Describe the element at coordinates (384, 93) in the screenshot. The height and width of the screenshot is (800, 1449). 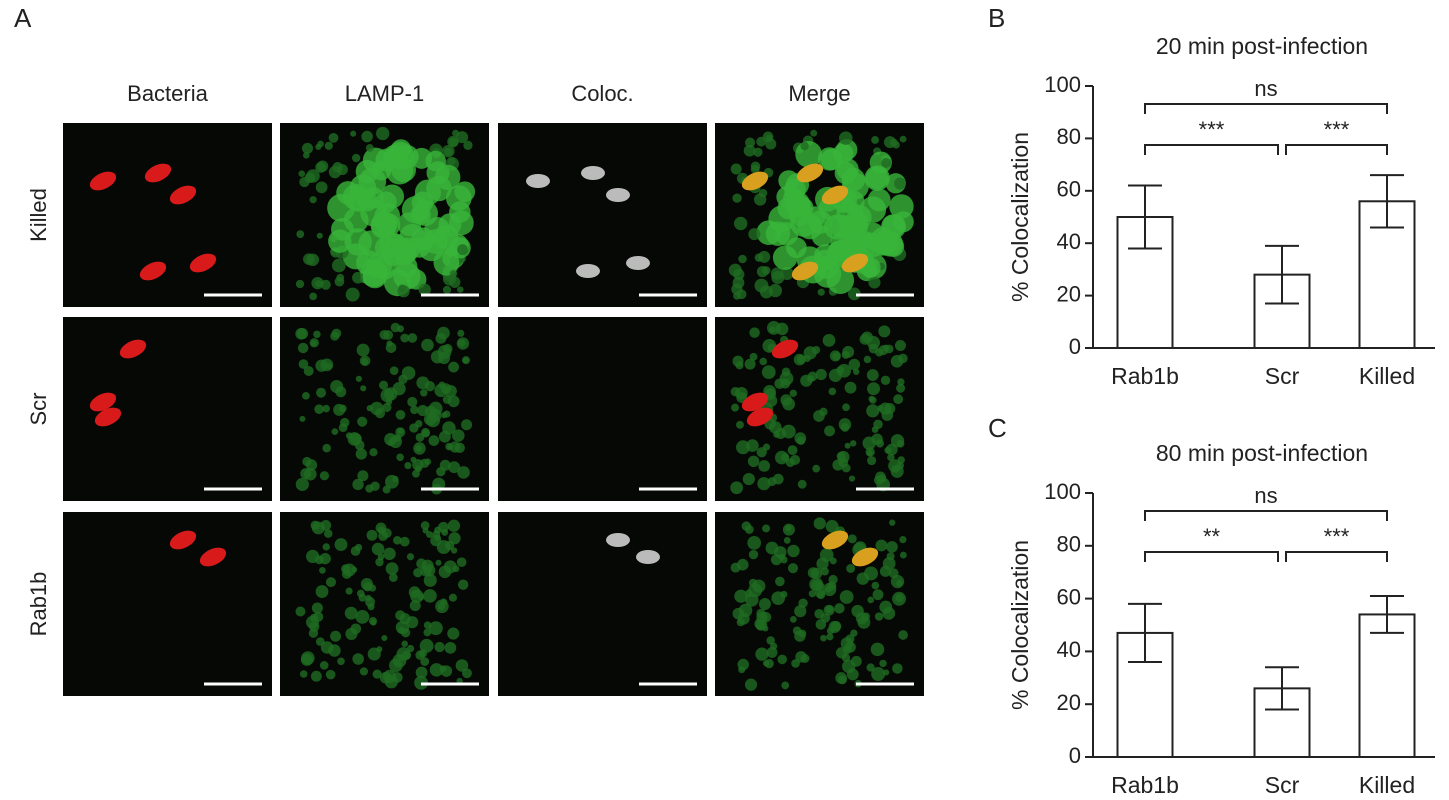
I see `column-header: LAMP-1` at that location.